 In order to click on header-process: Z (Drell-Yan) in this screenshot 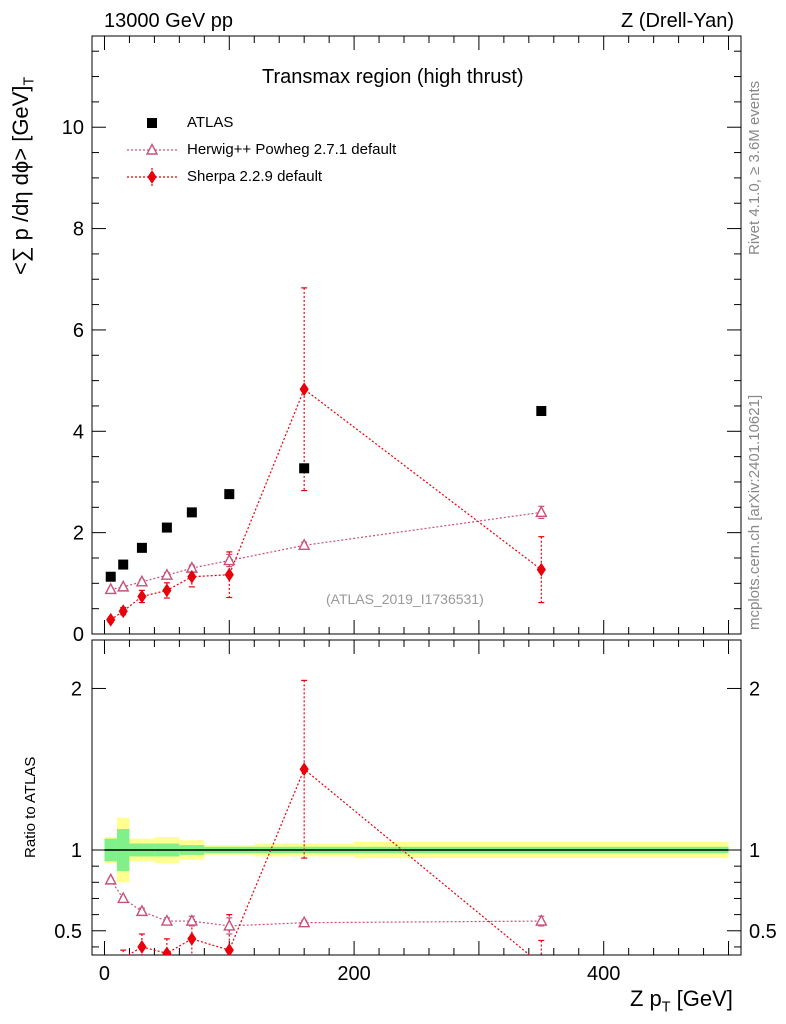, I will do `click(677, 21)`.